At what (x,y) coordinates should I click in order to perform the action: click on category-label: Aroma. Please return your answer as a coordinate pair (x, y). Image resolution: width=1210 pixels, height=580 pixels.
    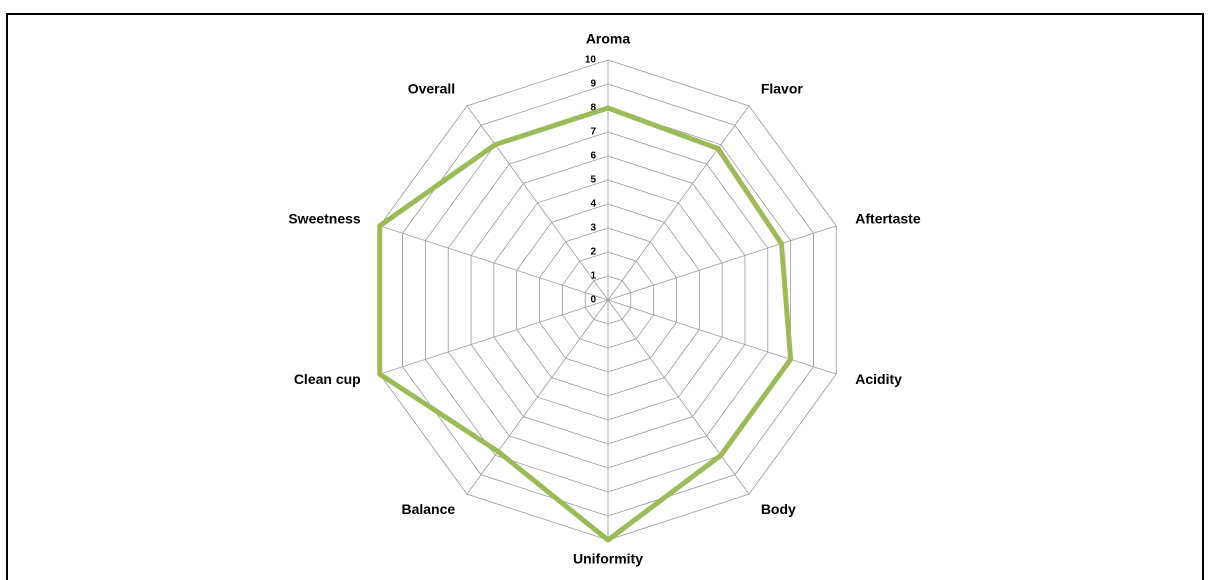
    Looking at the image, I should click on (608, 39).